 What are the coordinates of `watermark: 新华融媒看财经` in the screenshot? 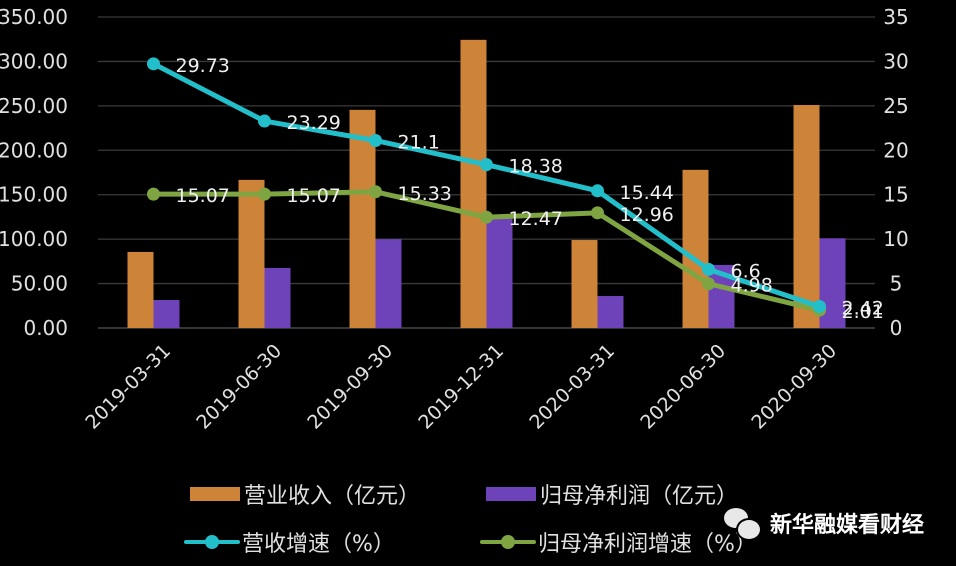 It's located at (823, 523).